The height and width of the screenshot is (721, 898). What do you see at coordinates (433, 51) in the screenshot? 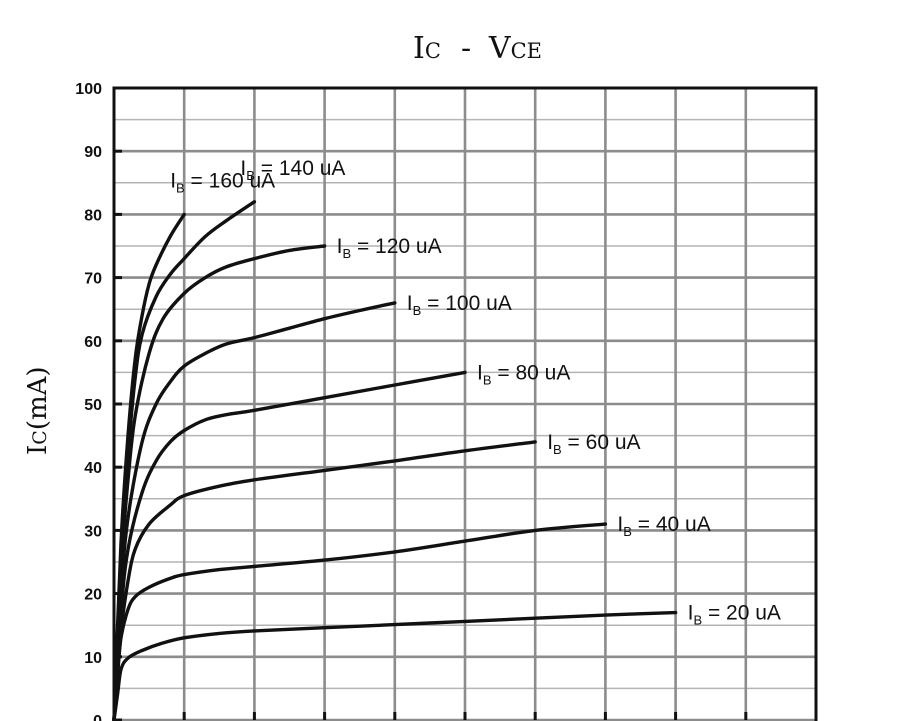
I see `chart-title-sub: C` at bounding box center [433, 51].